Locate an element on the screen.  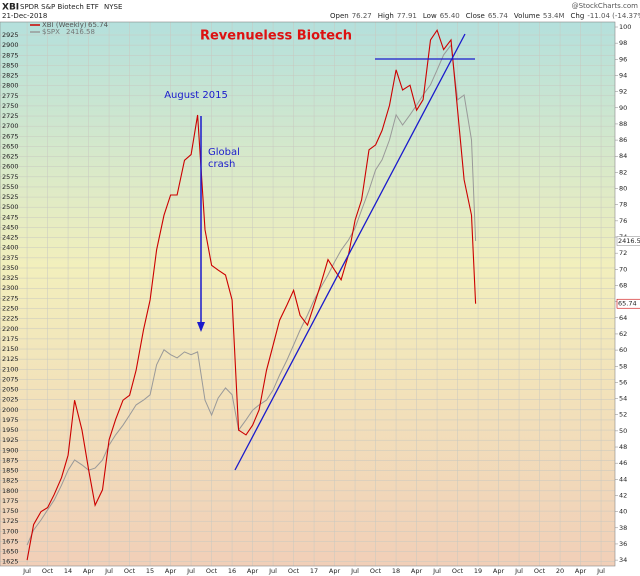
quote-label: Close is located at coordinates (475, 16).